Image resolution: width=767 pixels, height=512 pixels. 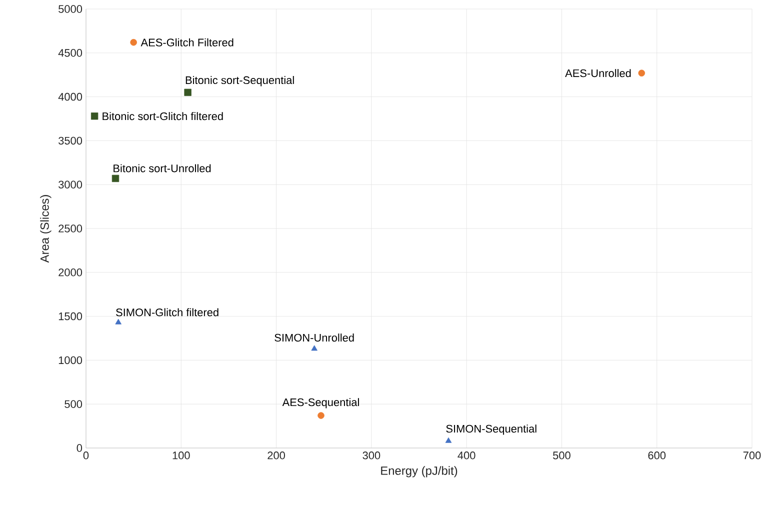 What do you see at coordinates (46, 229) in the screenshot?
I see `y-axis-title: Area (Slices)` at bounding box center [46, 229].